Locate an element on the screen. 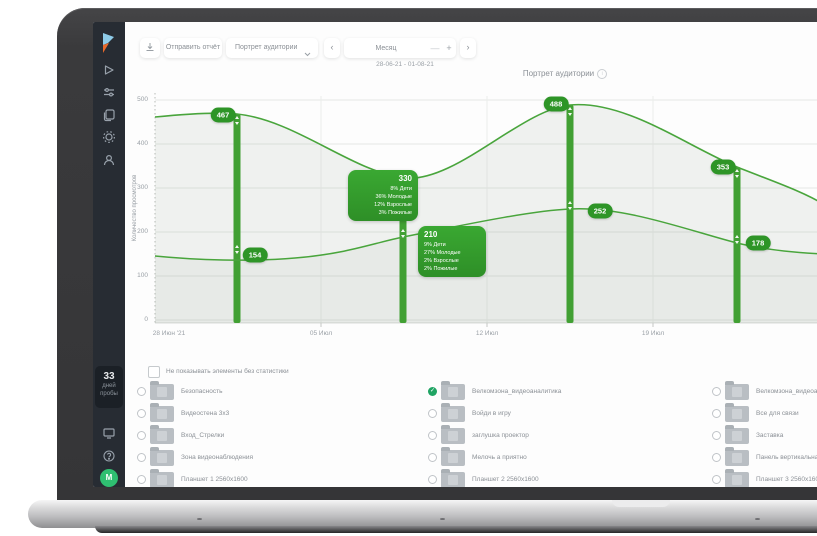 Image resolution: width=817 pixels, height=536 pixels. y-tick: 300 is located at coordinates (142, 187).